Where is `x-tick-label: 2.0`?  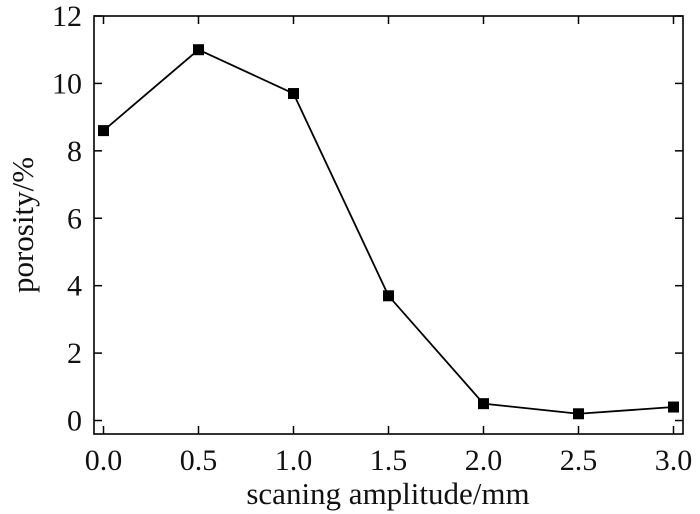 x-tick-label: 2.0 is located at coordinates (484, 460).